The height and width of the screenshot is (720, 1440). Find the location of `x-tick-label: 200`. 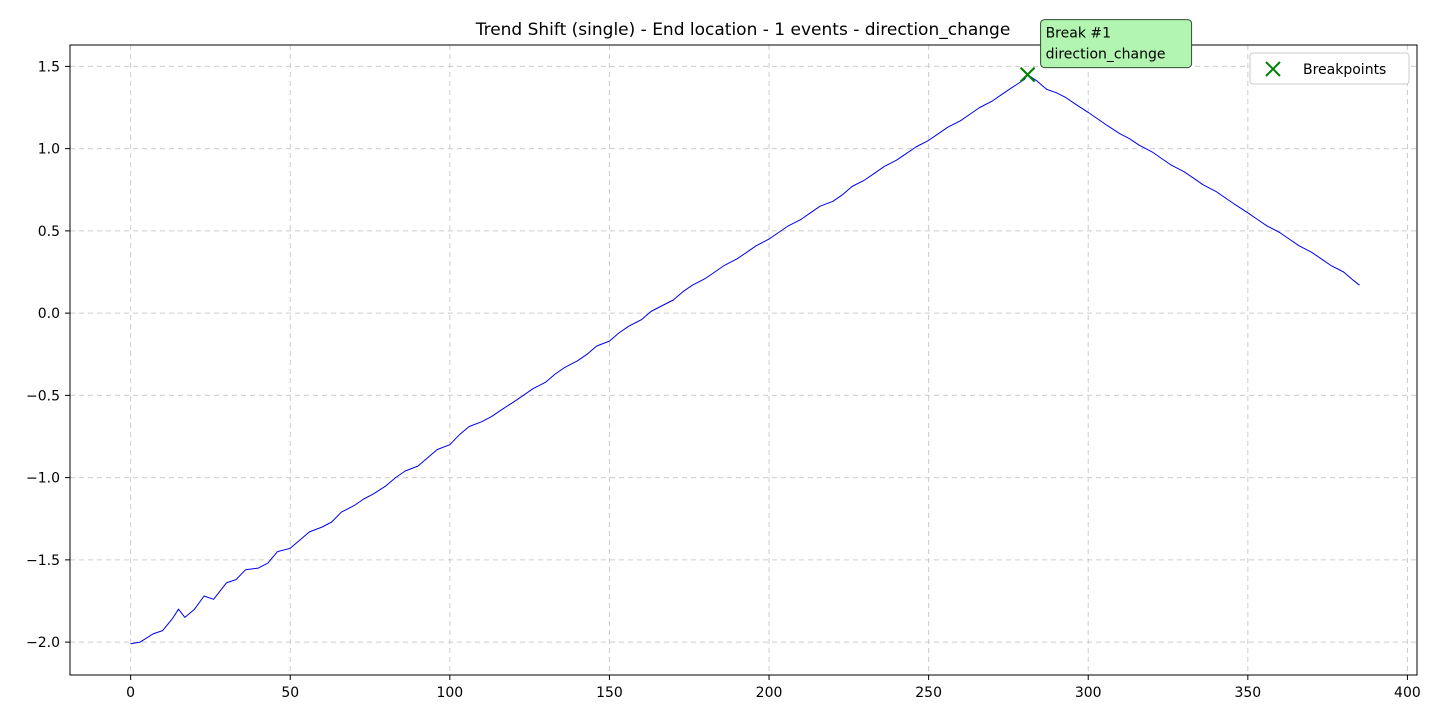

x-tick-label: 200 is located at coordinates (769, 693).